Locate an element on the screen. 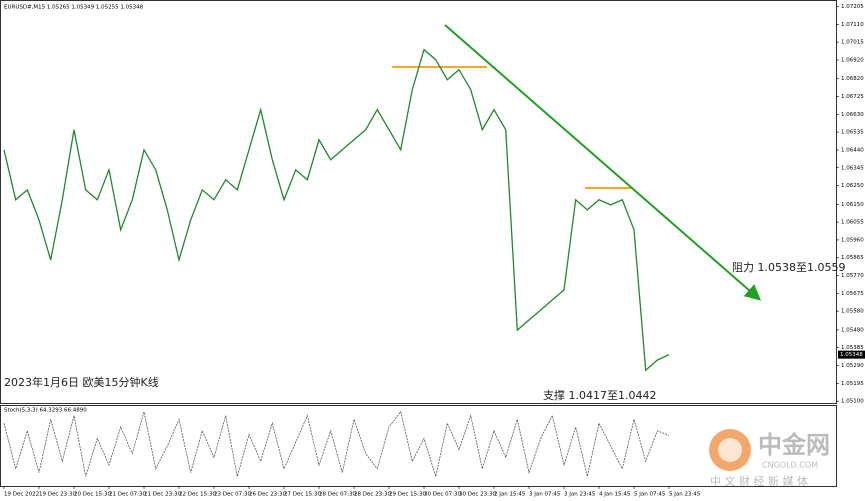 This screenshot has width=865, height=501. last-price-label: 1.05348 is located at coordinates (851, 355).